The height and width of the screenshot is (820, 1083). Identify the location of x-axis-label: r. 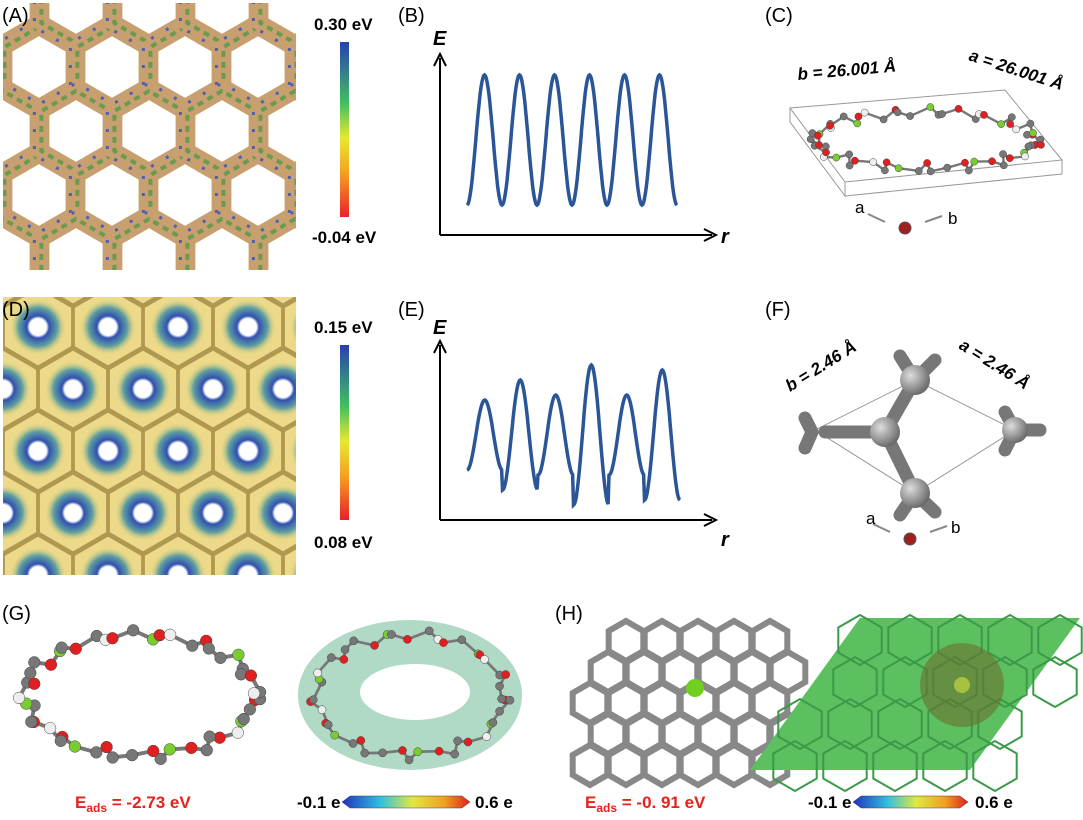
(725, 540).